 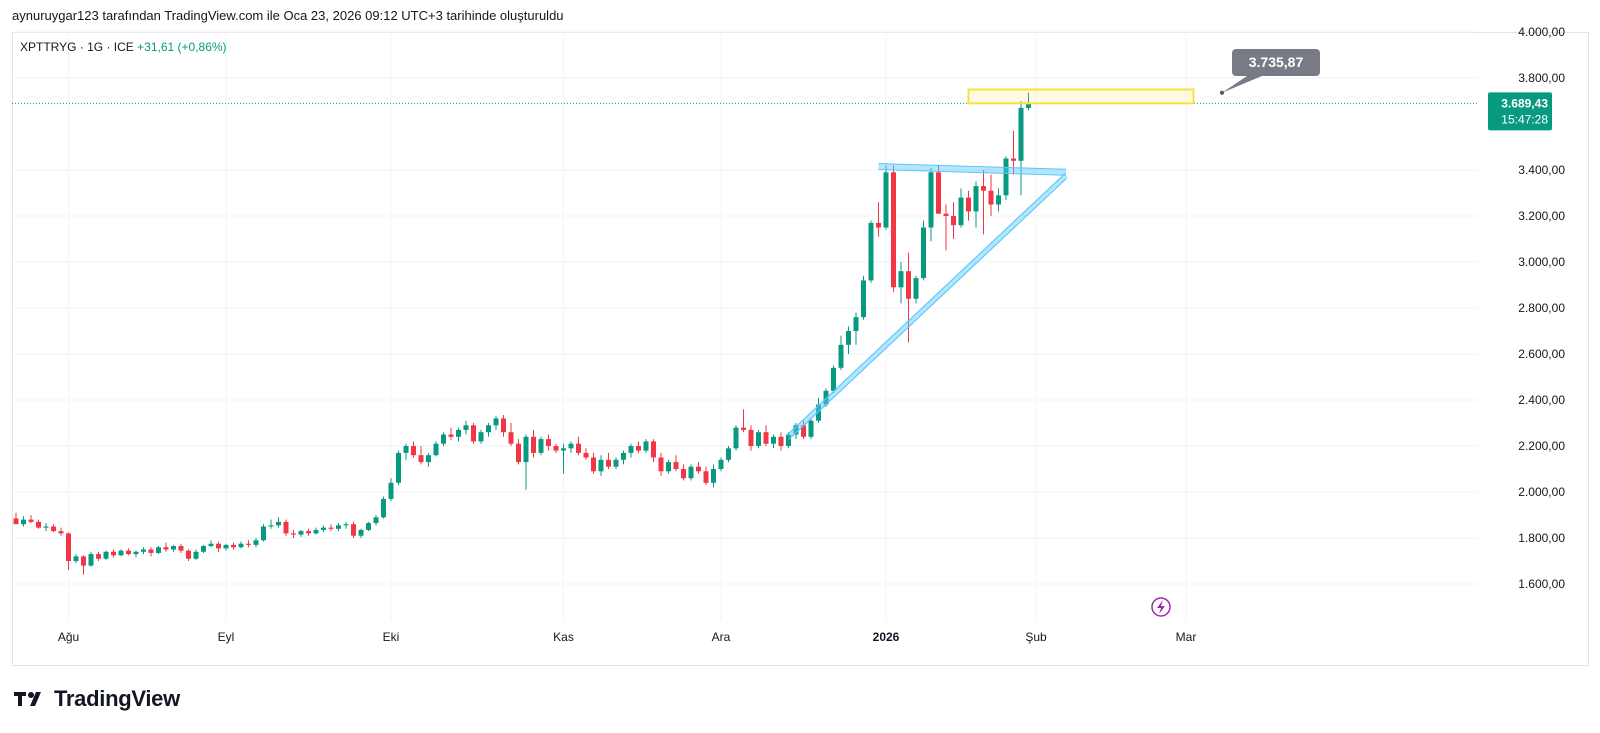 What do you see at coordinates (1524, 103) in the screenshot?
I see `last-price-value: 3.689,43` at bounding box center [1524, 103].